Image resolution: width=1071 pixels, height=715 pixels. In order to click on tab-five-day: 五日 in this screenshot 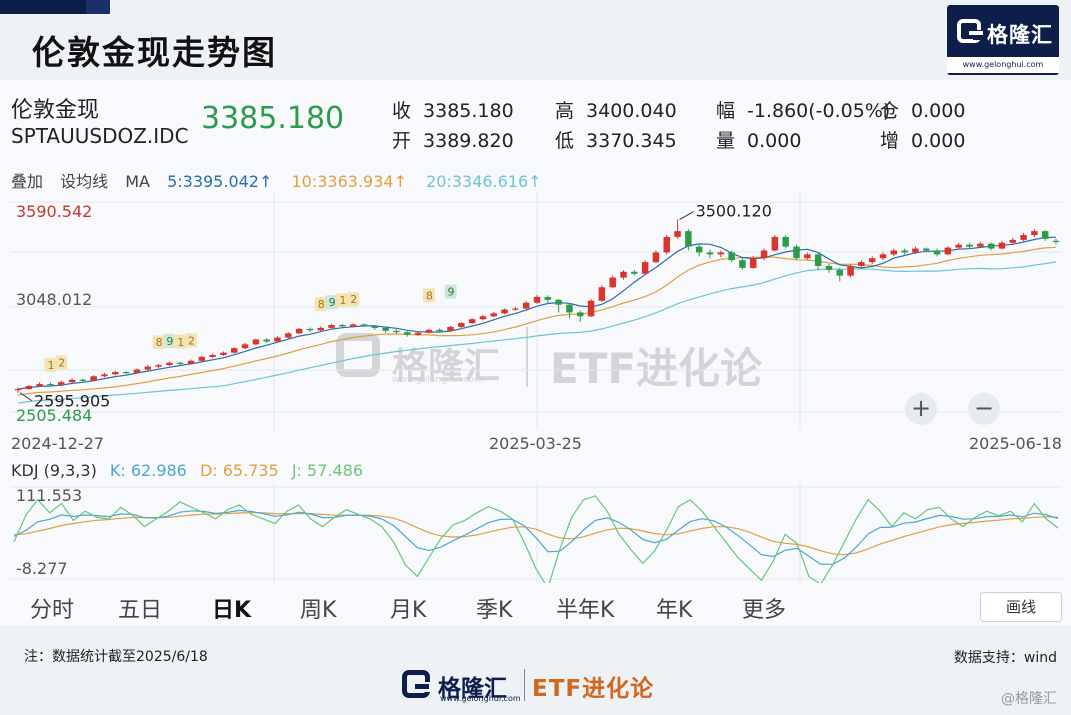, I will do `click(140, 610)`.